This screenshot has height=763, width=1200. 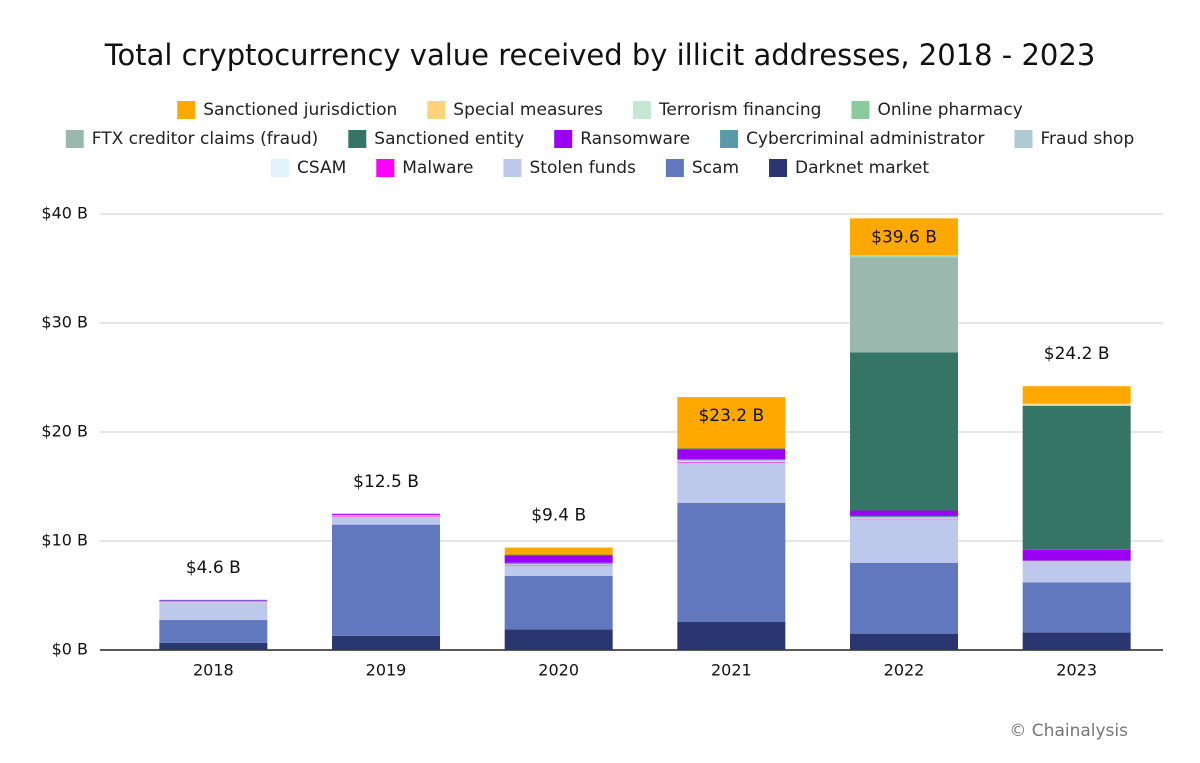 What do you see at coordinates (300, 110) in the screenshot?
I see `legend-label: Sanctioned jurisdiction` at bounding box center [300, 110].